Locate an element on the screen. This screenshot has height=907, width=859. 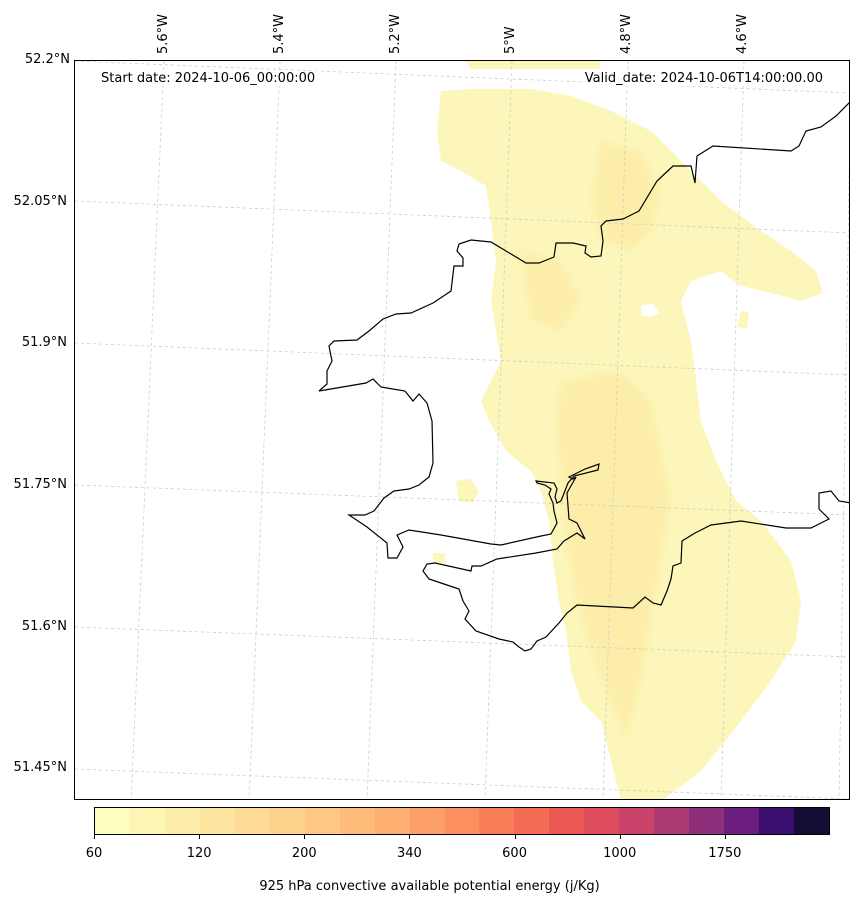
lon-label-5-4: 5.4°W is located at coordinates (279, 33).